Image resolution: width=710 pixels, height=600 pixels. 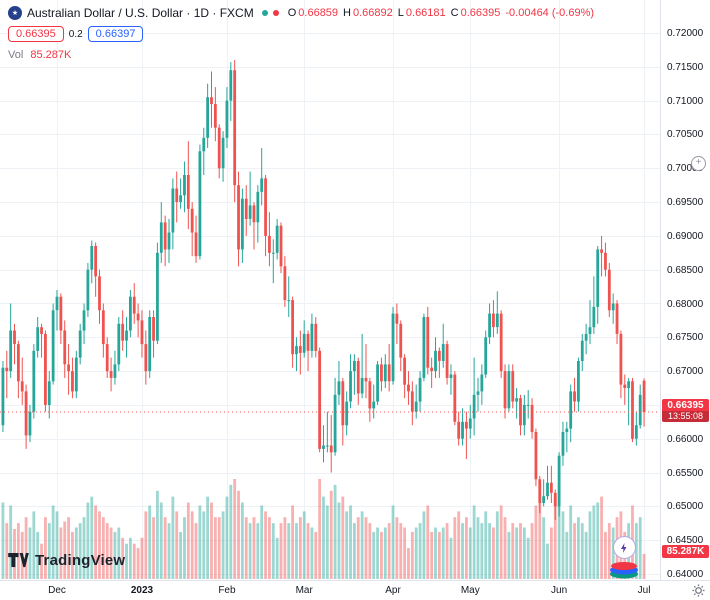 I want to click on red-status-dot-icon, so click(x=275, y=13).